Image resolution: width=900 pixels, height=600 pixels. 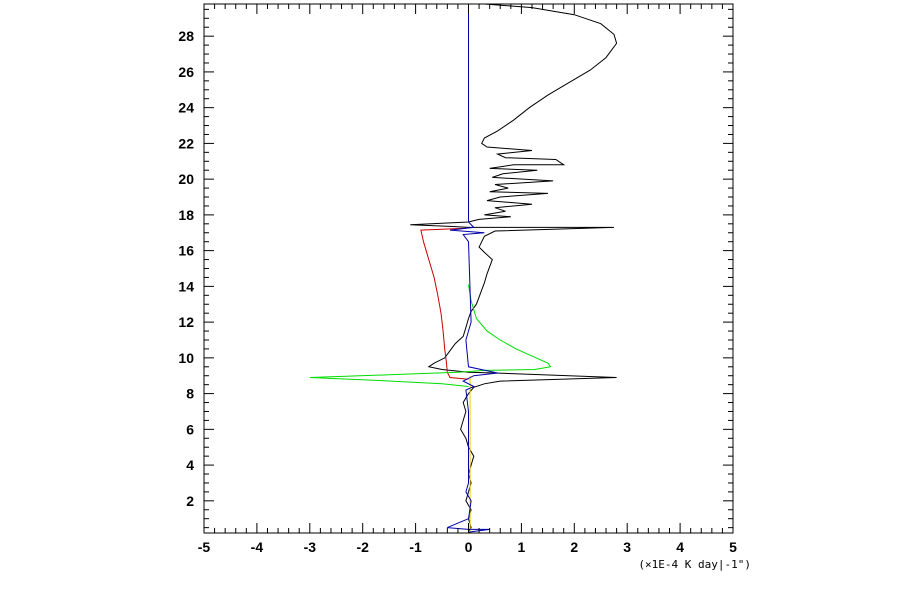 What do you see at coordinates (186, 108) in the screenshot?
I see `y-tick-label: 24` at bounding box center [186, 108].